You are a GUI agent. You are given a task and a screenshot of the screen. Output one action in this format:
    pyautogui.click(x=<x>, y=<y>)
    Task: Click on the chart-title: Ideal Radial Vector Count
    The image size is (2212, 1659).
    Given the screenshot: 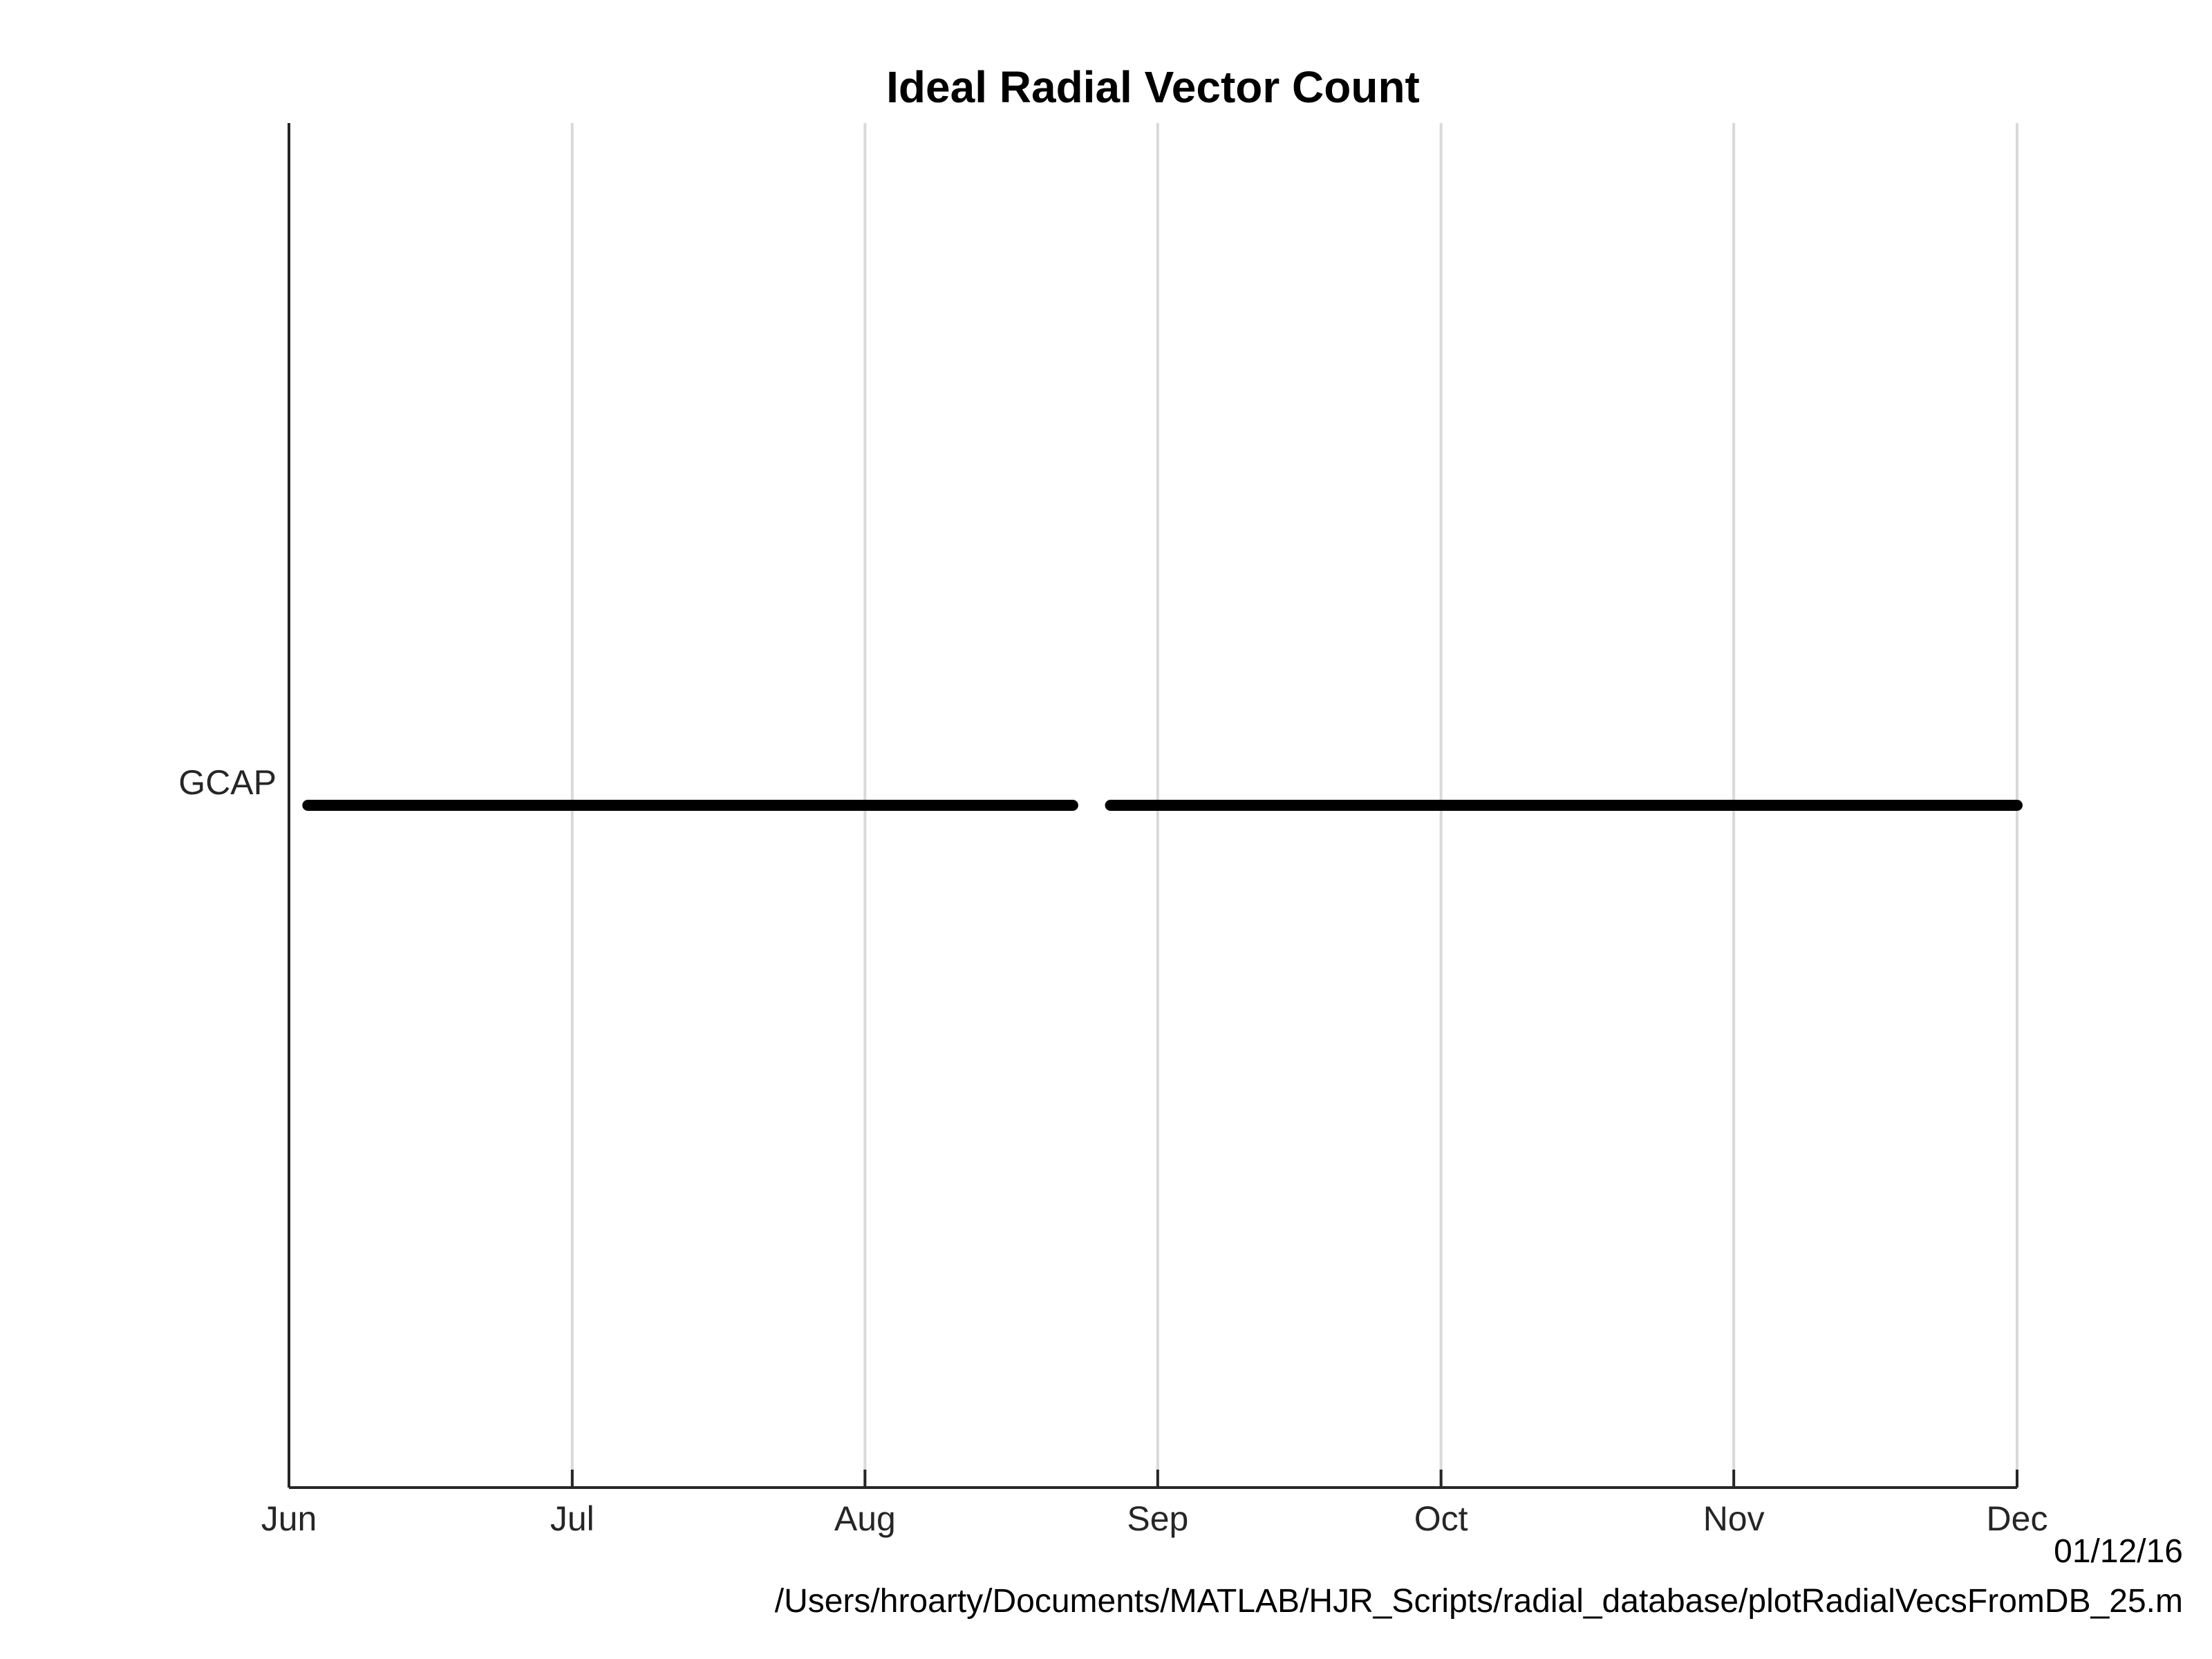 What is the action you would take?
    pyautogui.click(x=1153, y=87)
    